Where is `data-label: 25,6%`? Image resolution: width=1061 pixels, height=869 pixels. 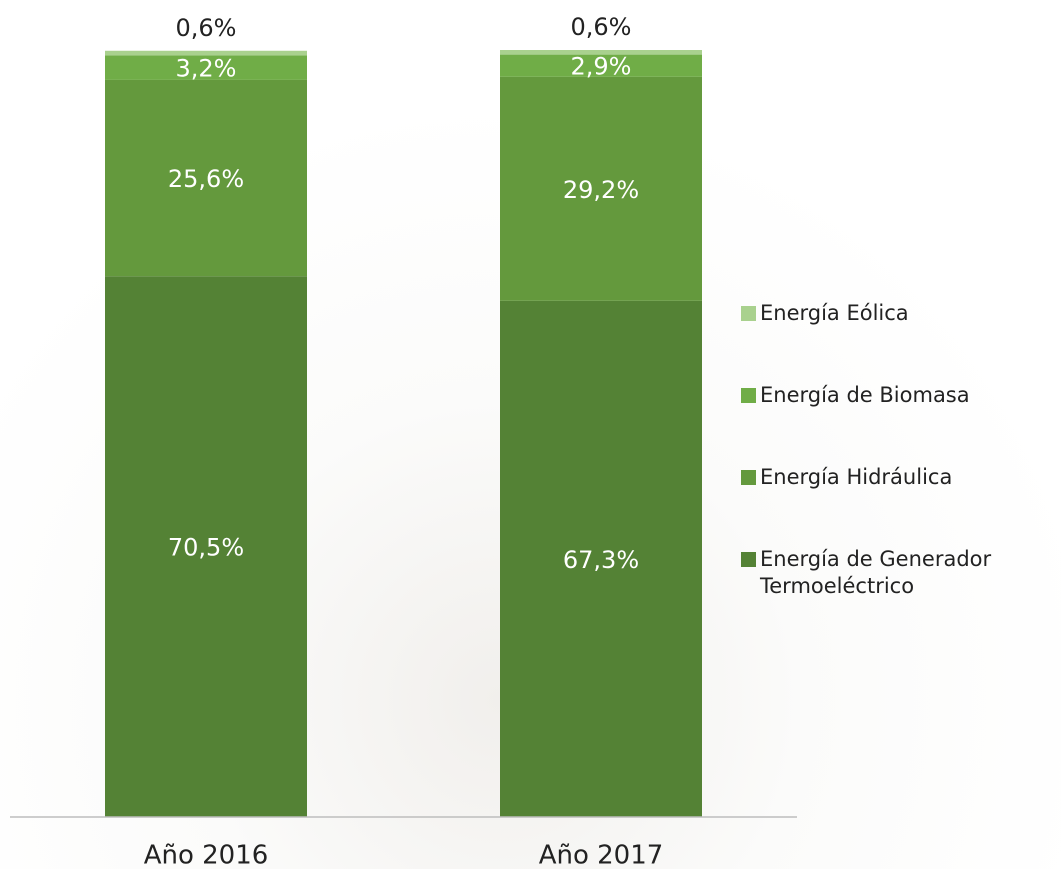
data-label: 25,6% is located at coordinates (206, 179).